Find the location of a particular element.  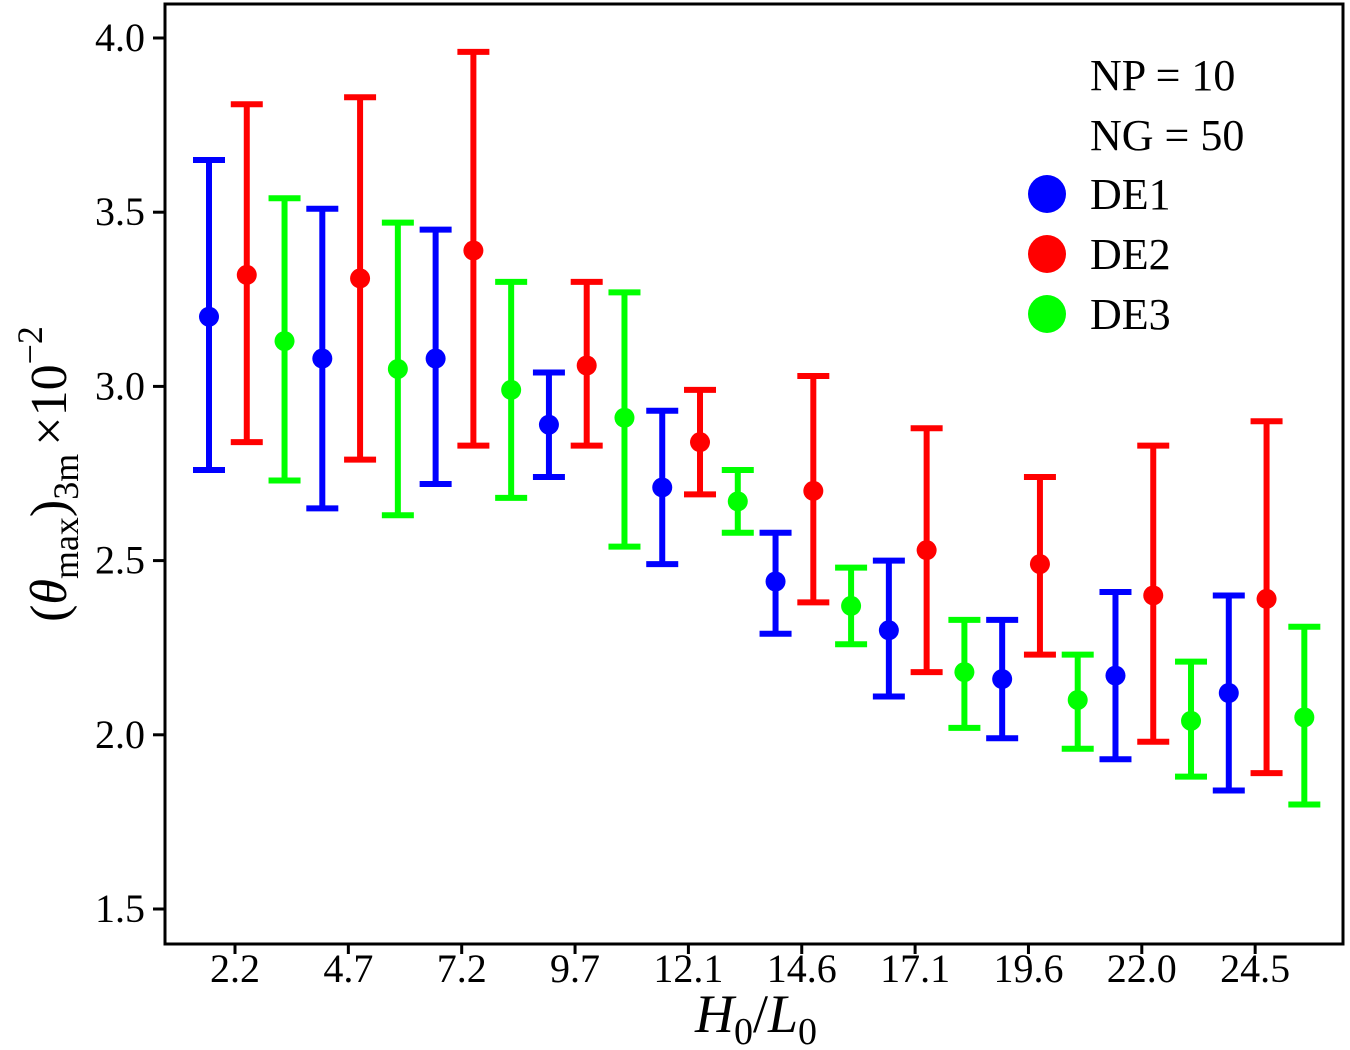

y-tick-label: 2.5 is located at coordinates (120, 560).